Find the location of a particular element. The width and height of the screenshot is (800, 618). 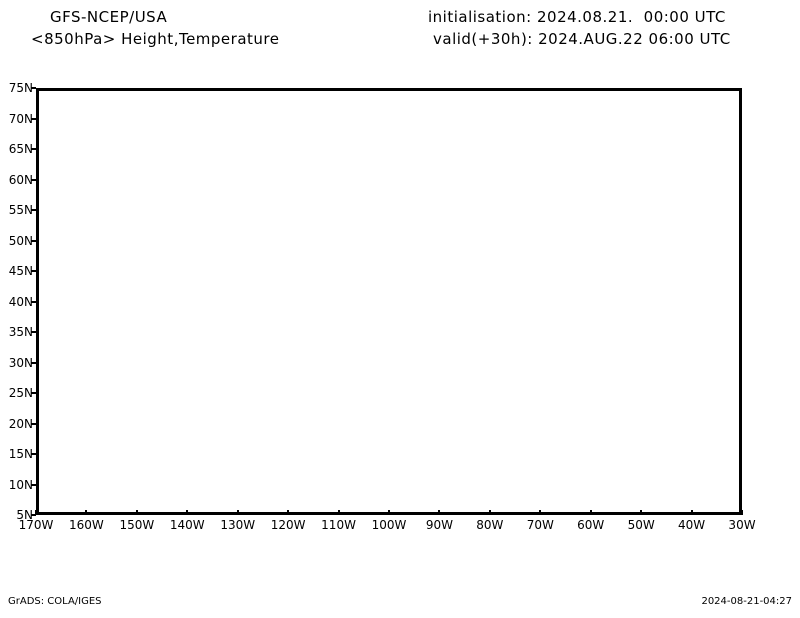

x-tick-label: 90W is located at coordinates (439, 525).